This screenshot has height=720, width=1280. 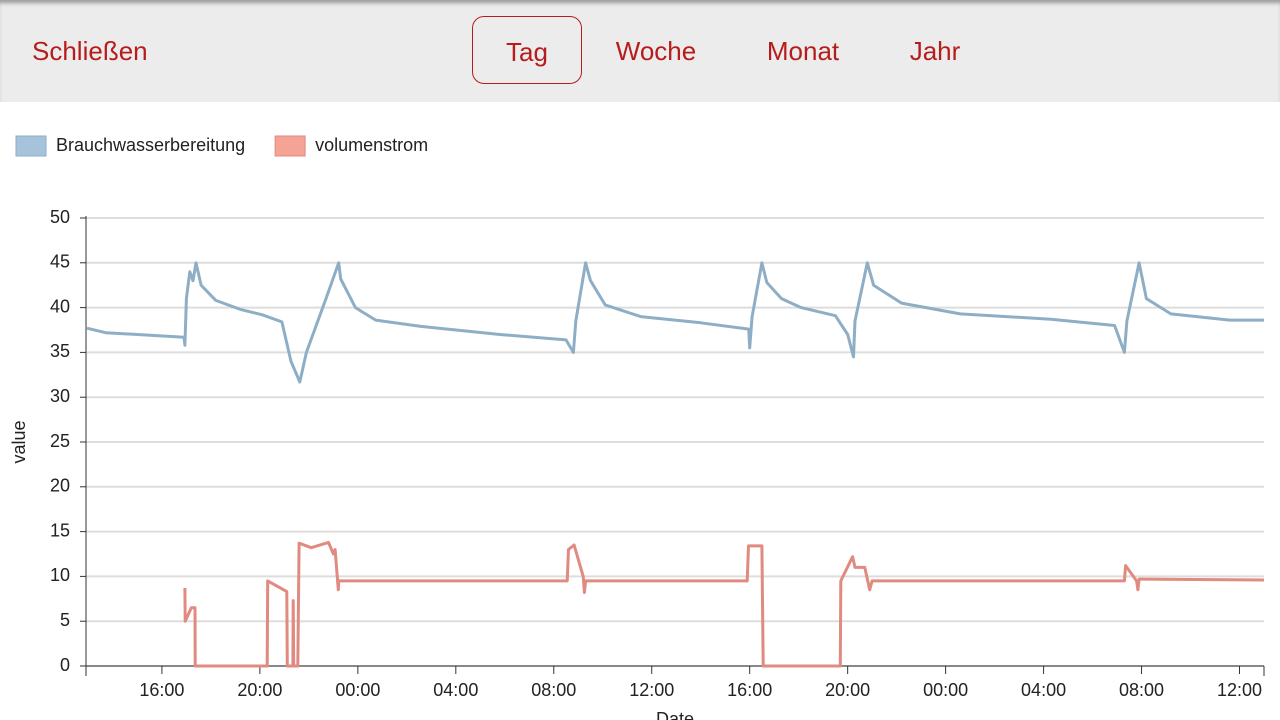 I want to click on y-axis-label: value, so click(x=19, y=441).